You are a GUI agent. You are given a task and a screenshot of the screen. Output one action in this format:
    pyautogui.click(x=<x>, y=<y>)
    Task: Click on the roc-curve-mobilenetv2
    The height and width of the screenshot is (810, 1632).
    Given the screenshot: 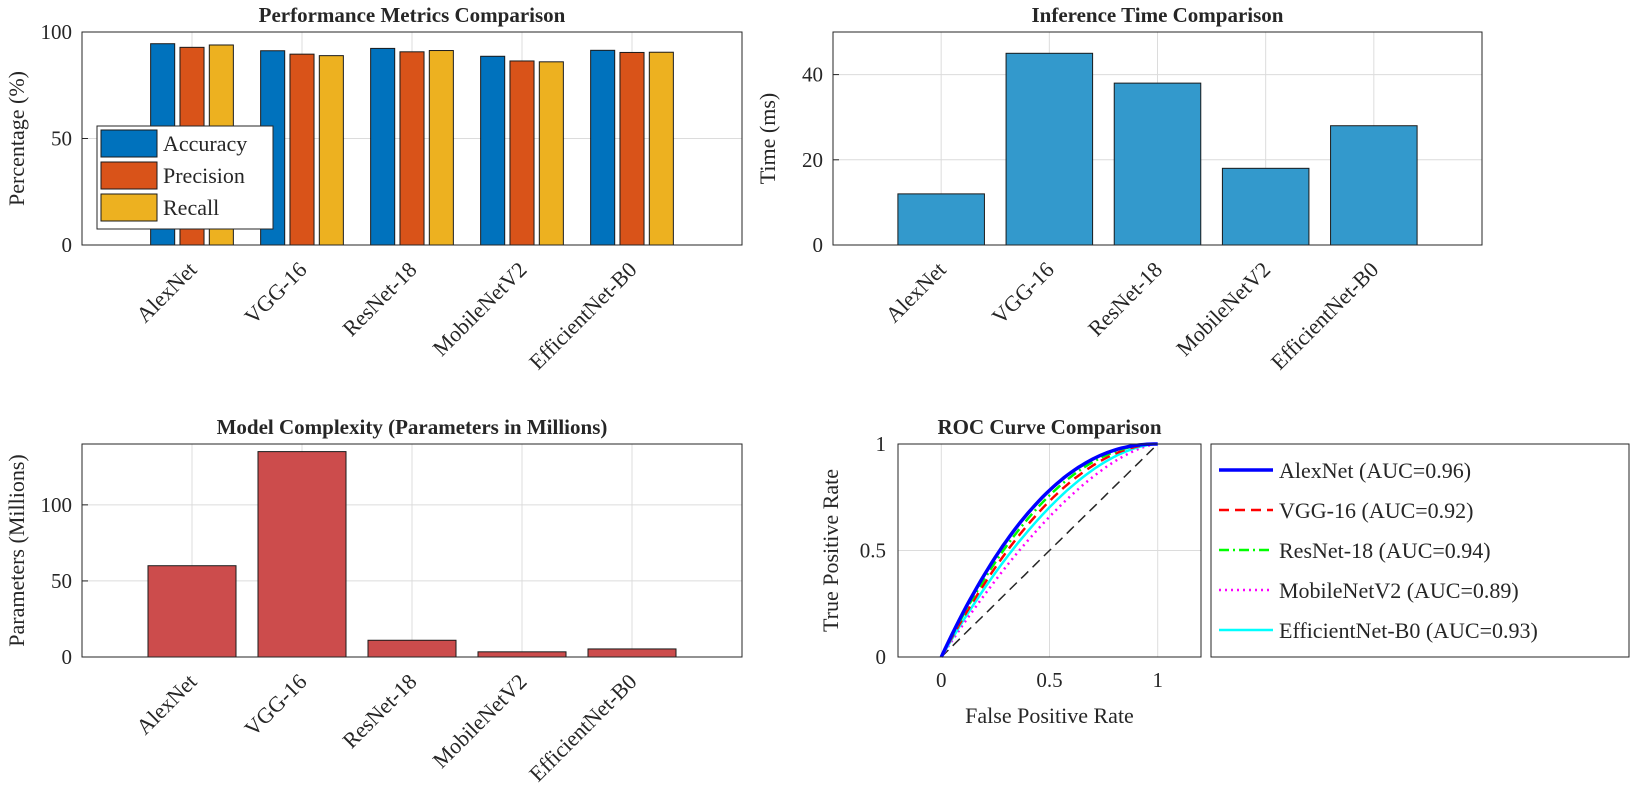 What is the action you would take?
    pyautogui.click(x=1049, y=550)
    